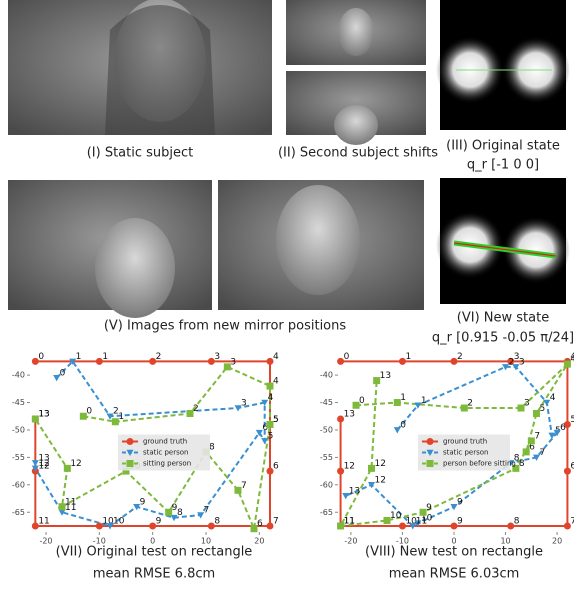 This screenshot has width=574, height=591. I want to click on x-tick-label: 10, so click(505, 541).